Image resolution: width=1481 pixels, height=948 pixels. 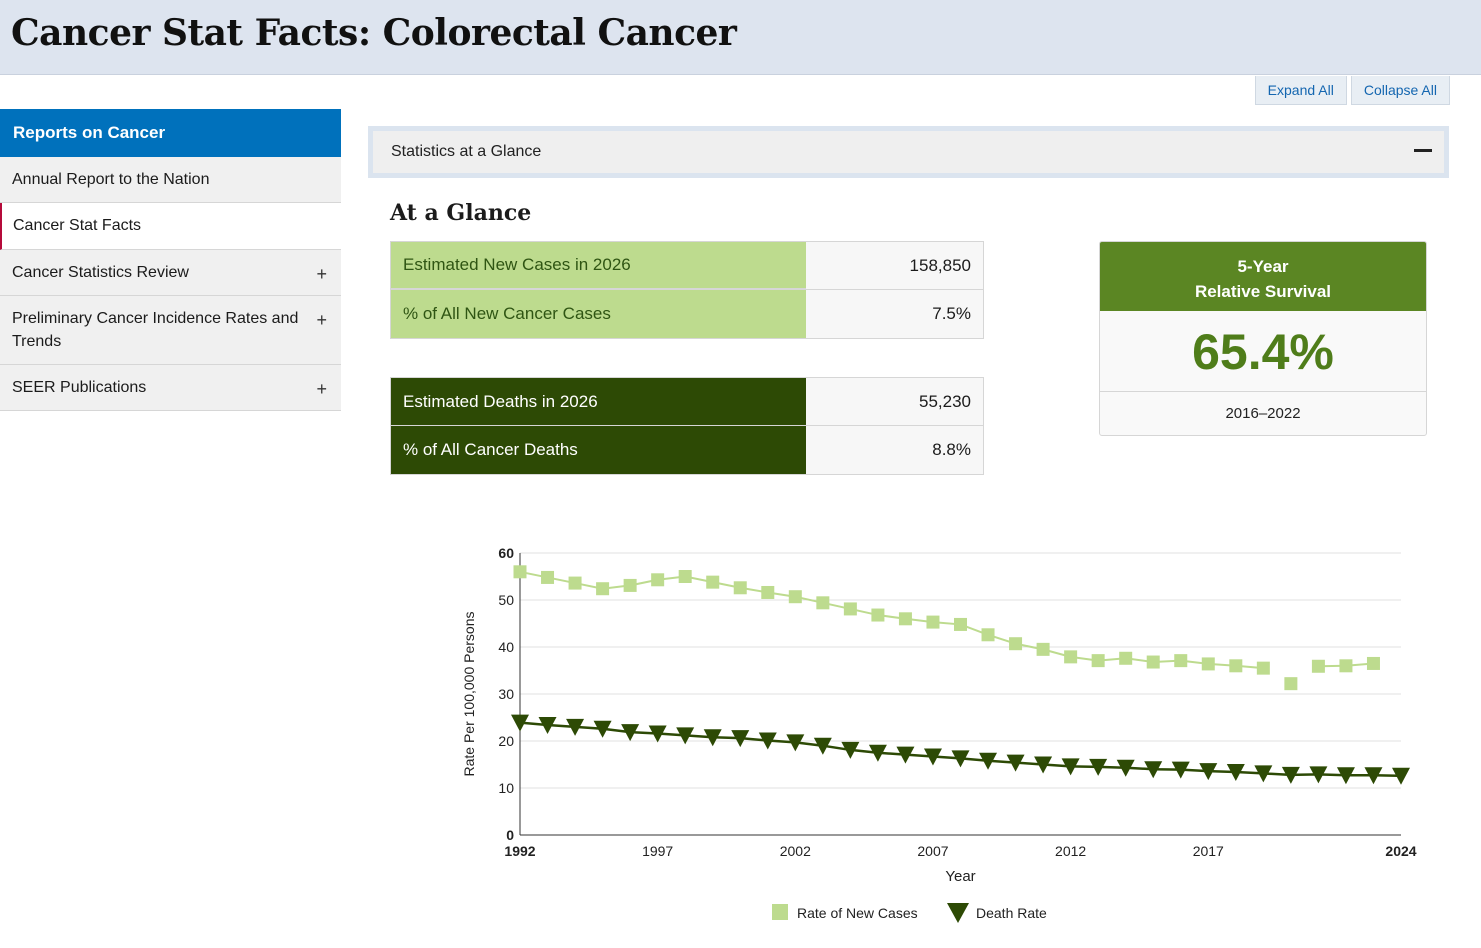 I want to click on x-tick-label: 2012, so click(x=1070, y=851).